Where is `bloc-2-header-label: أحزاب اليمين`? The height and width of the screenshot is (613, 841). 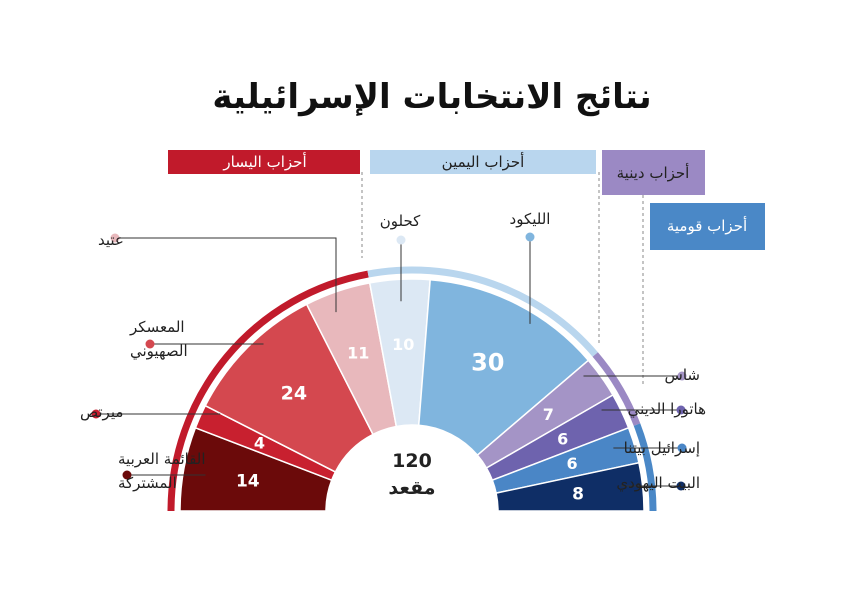 bloc-2-header-label: أحزاب اليمين is located at coordinates (483, 161).